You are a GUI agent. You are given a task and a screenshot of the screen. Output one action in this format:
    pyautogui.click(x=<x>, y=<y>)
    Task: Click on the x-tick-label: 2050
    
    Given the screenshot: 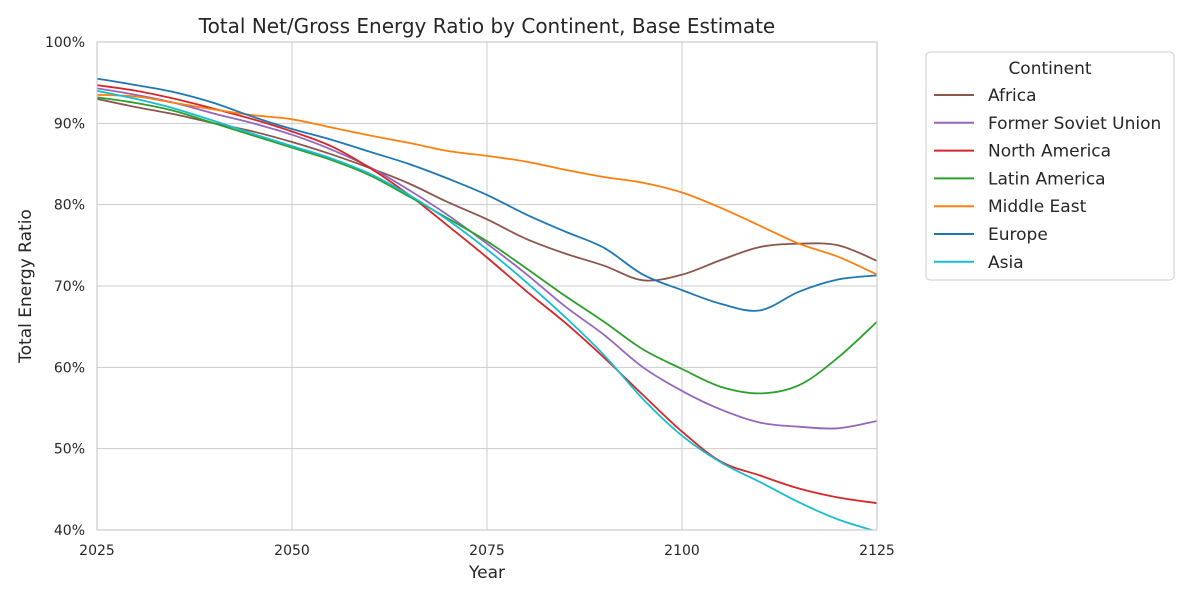 What is the action you would take?
    pyautogui.click(x=292, y=551)
    